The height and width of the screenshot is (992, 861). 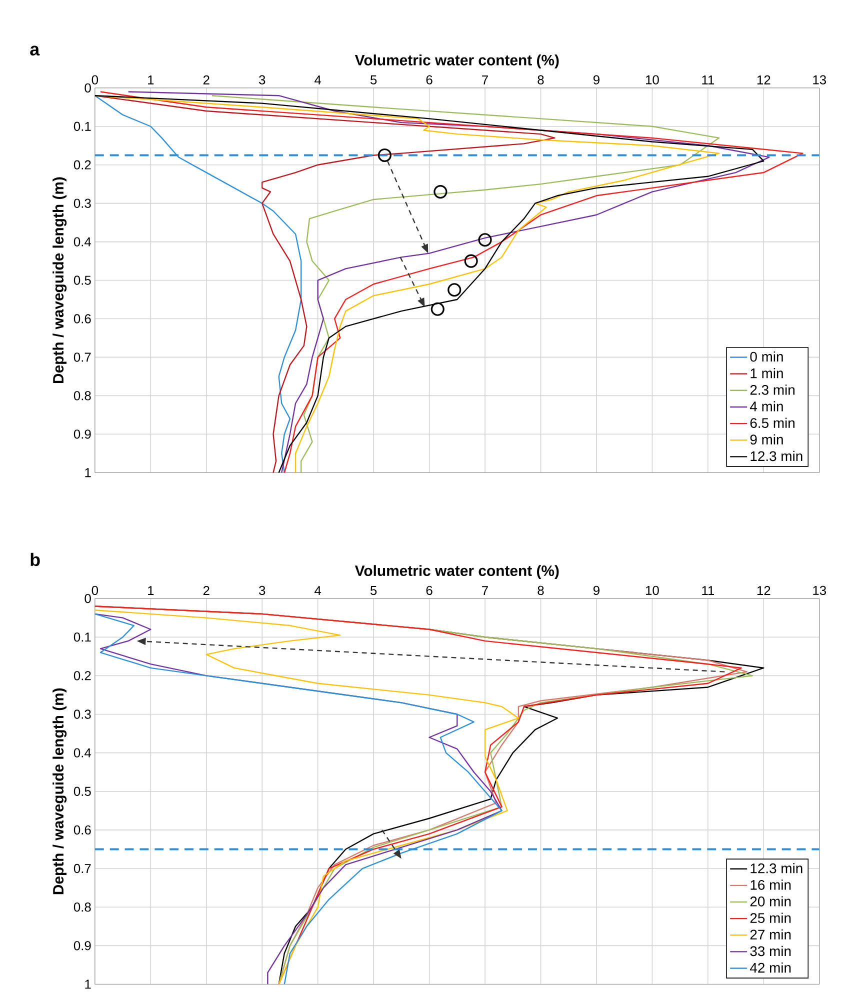 I want to click on legend-label: 6.5 min, so click(x=772, y=423).